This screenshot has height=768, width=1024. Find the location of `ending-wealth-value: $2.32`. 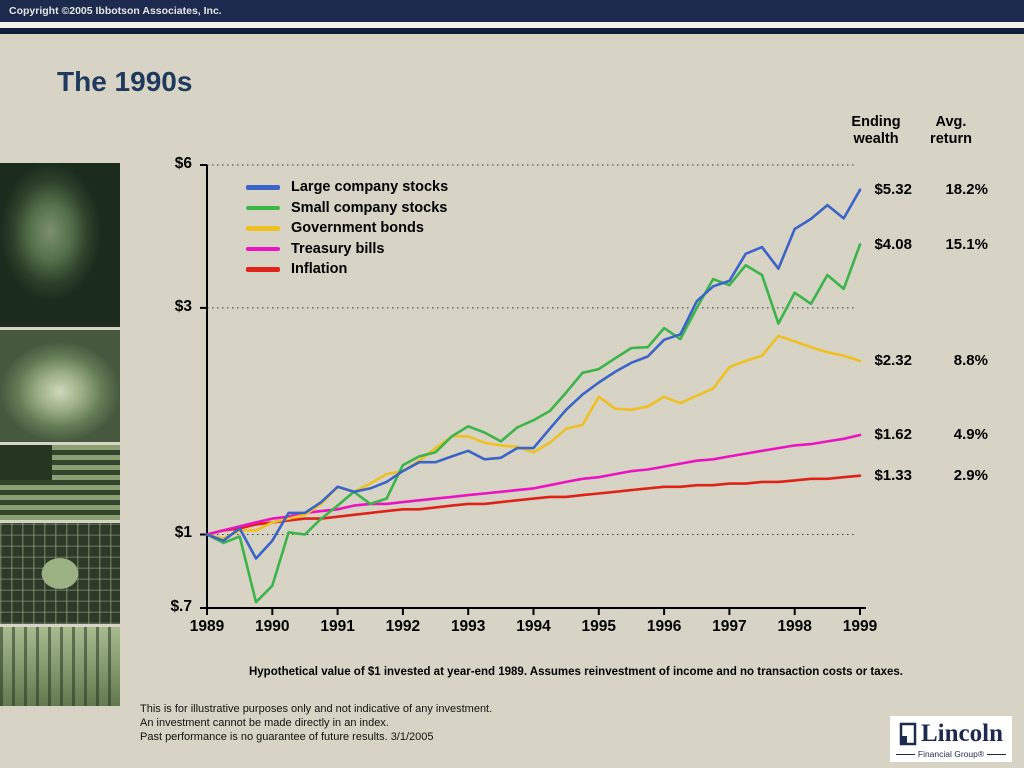

ending-wealth-value: $2.32 is located at coordinates (893, 360).